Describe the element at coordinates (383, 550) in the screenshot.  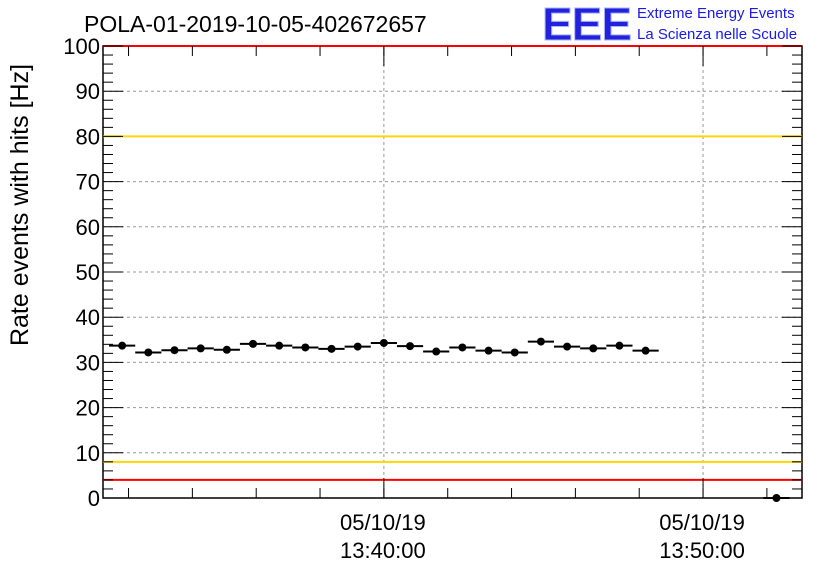
I see `x-tick-time: 13:40:00` at that location.